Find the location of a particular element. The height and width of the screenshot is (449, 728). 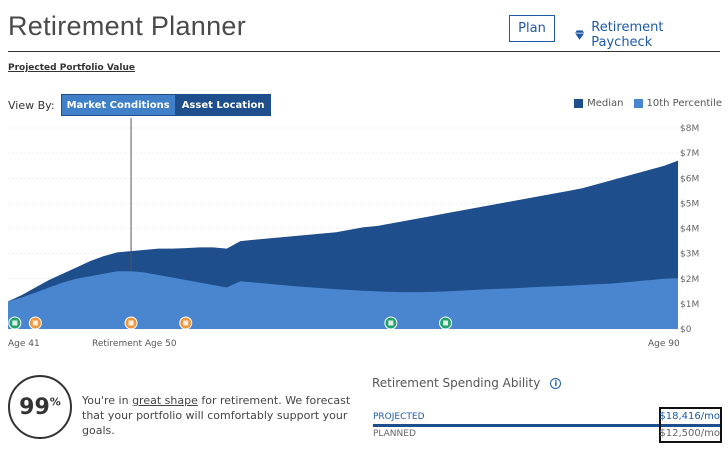

y-tick-label: $7M is located at coordinates (689, 154).